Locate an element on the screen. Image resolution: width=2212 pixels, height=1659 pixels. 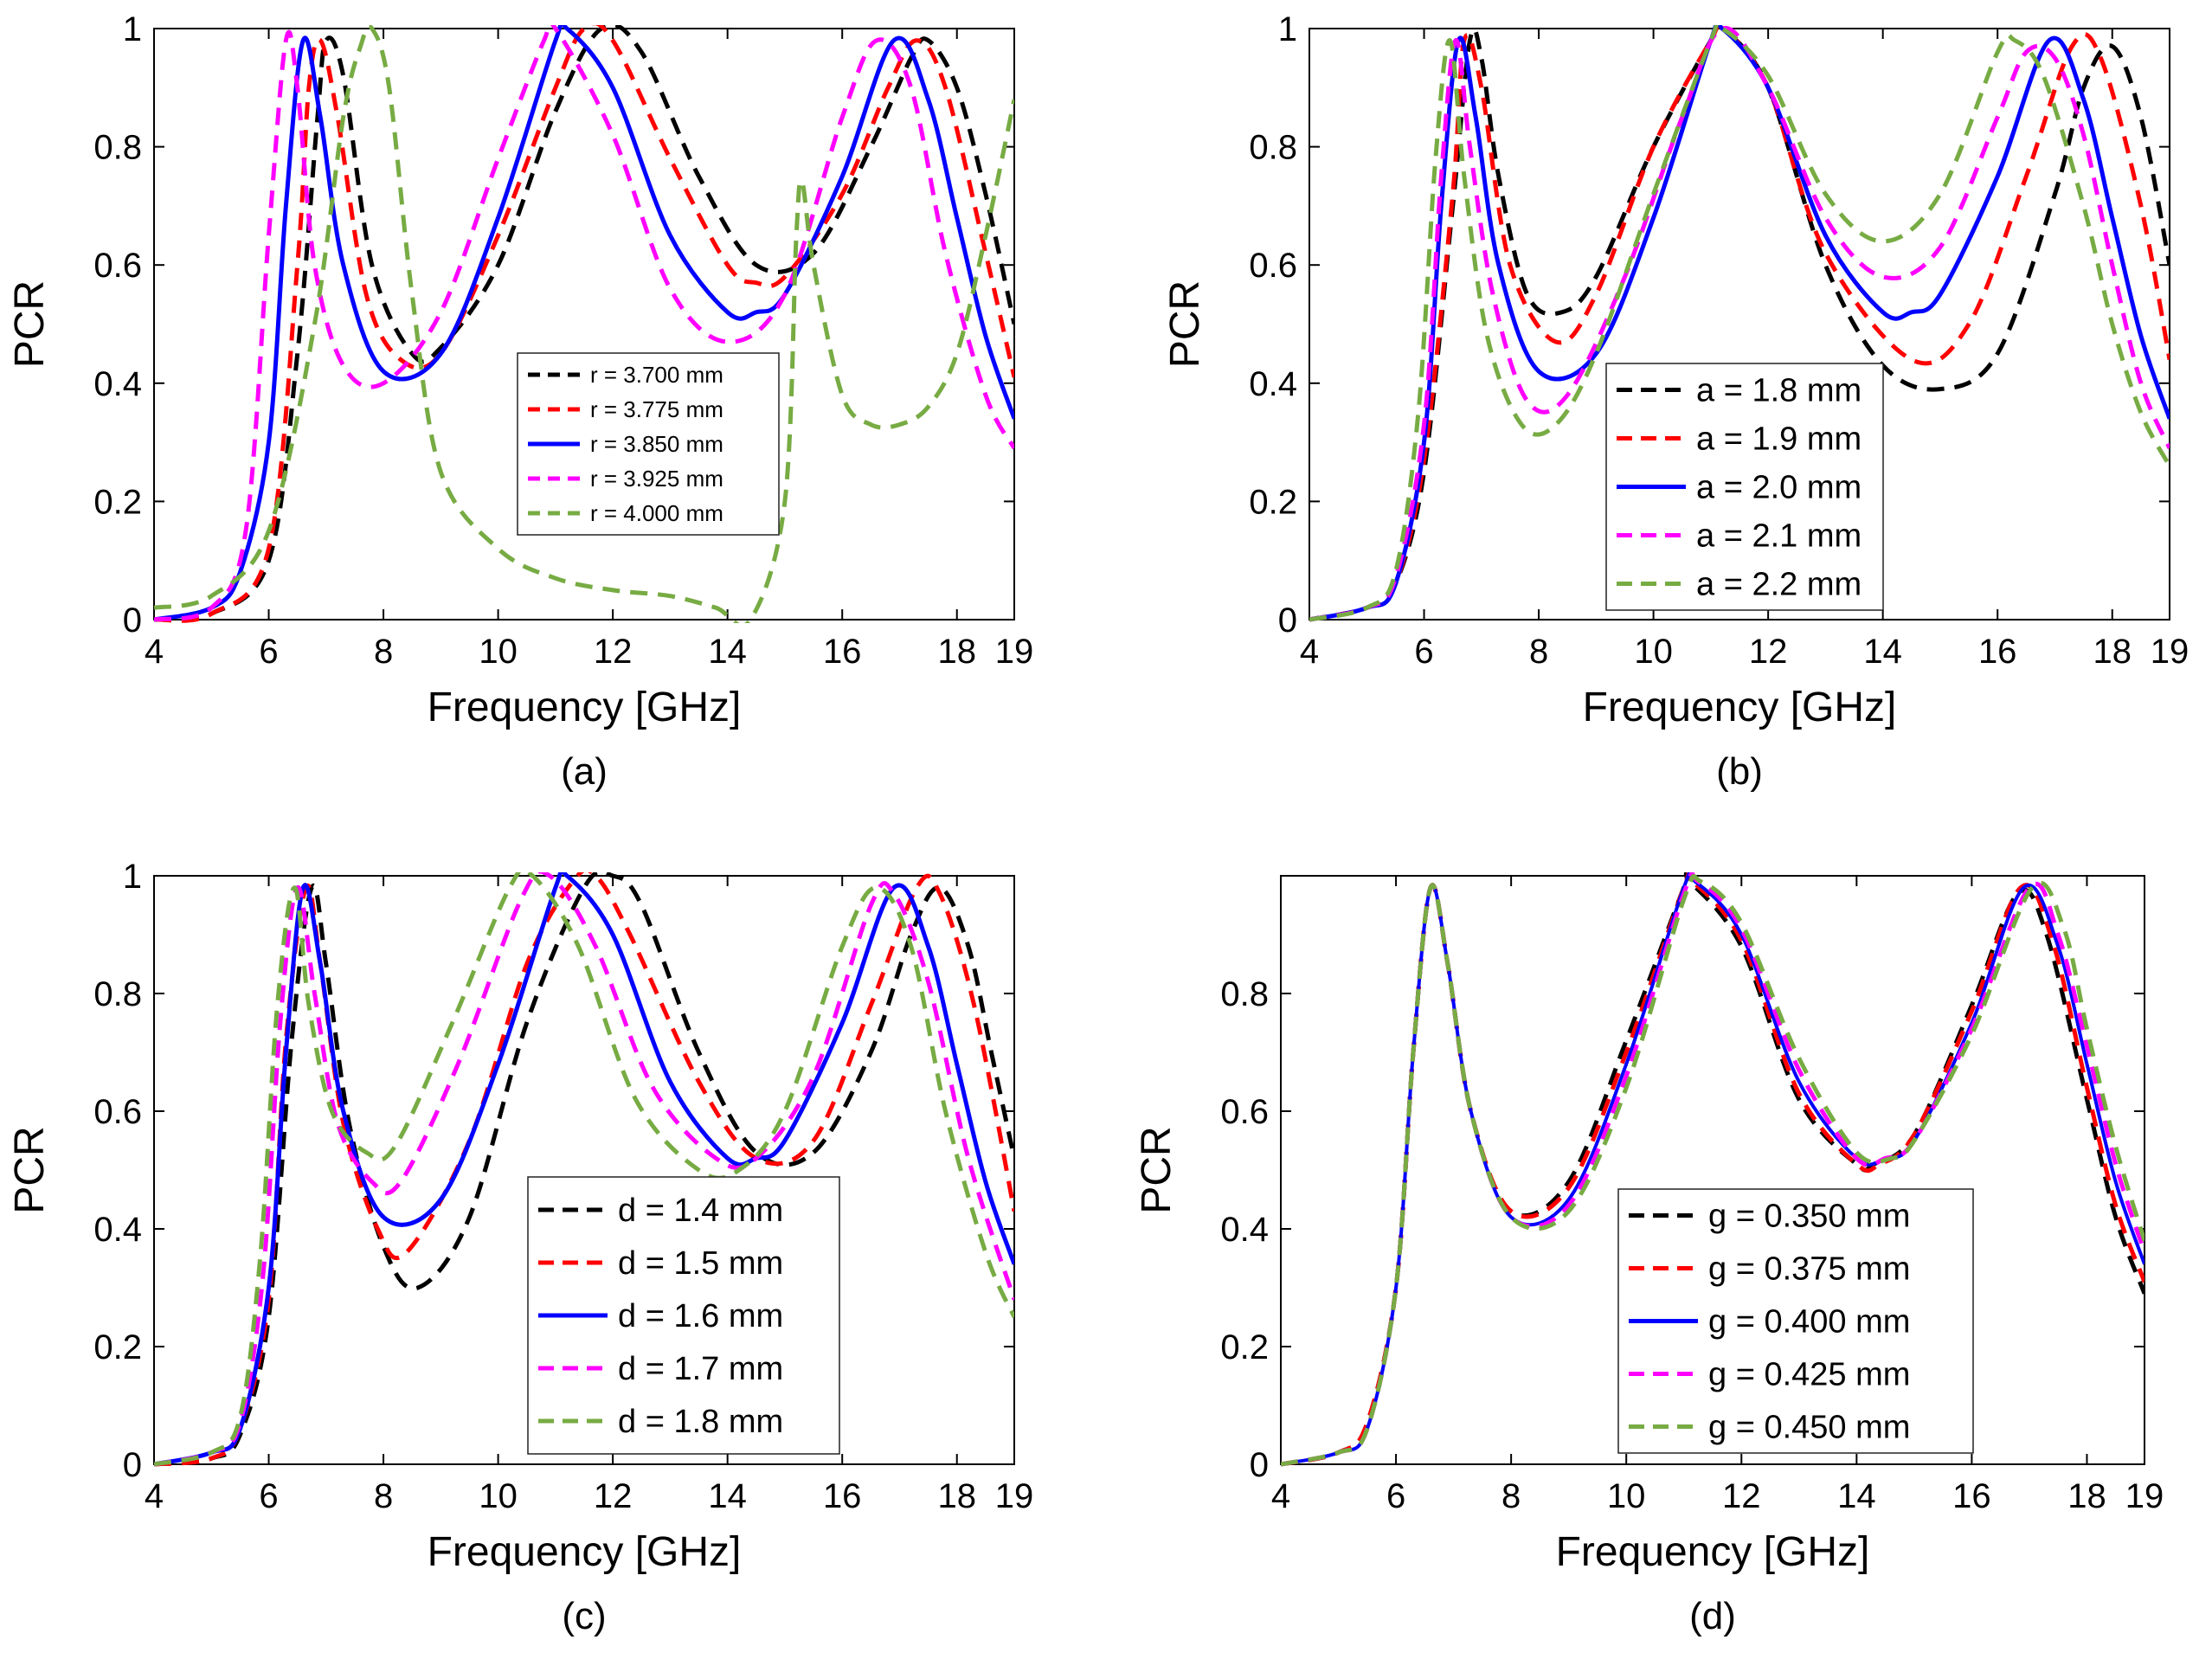
panel-caption: (c) is located at coordinates (584, 1616).